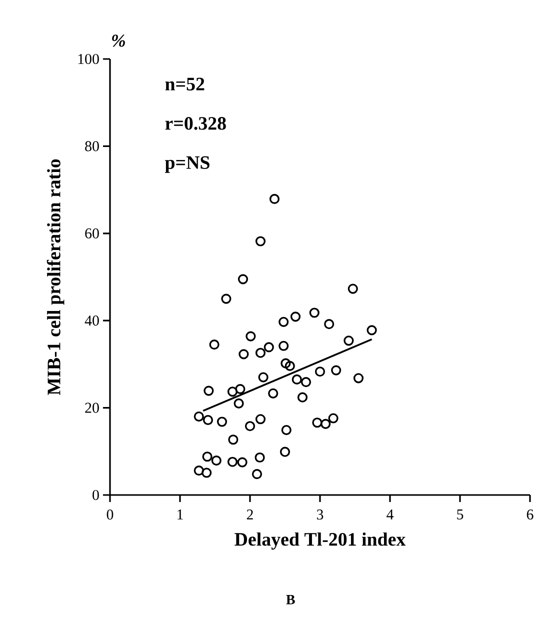 This screenshot has width=542, height=618. What do you see at coordinates (187, 164) in the screenshot?
I see `annotation: p=NS` at bounding box center [187, 164].